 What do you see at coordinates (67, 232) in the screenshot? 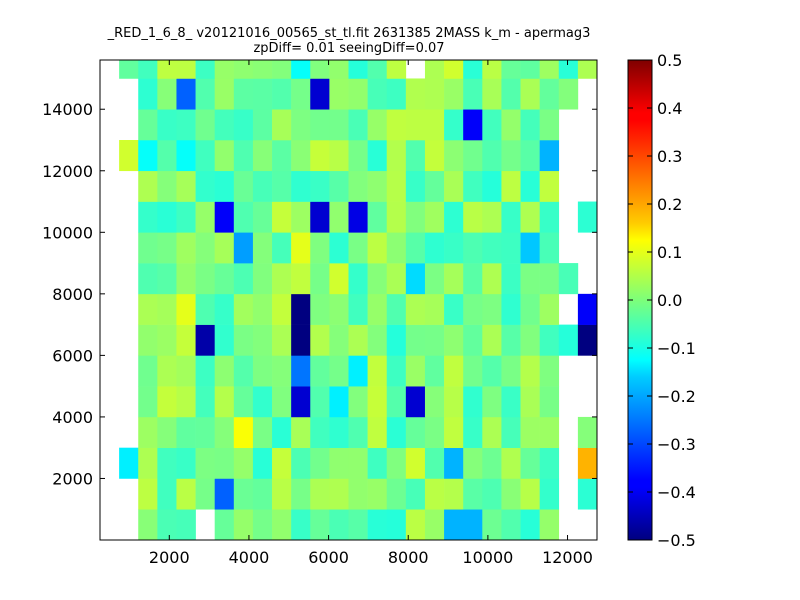
I see `y-tick-label: 10000` at bounding box center [67, 232].